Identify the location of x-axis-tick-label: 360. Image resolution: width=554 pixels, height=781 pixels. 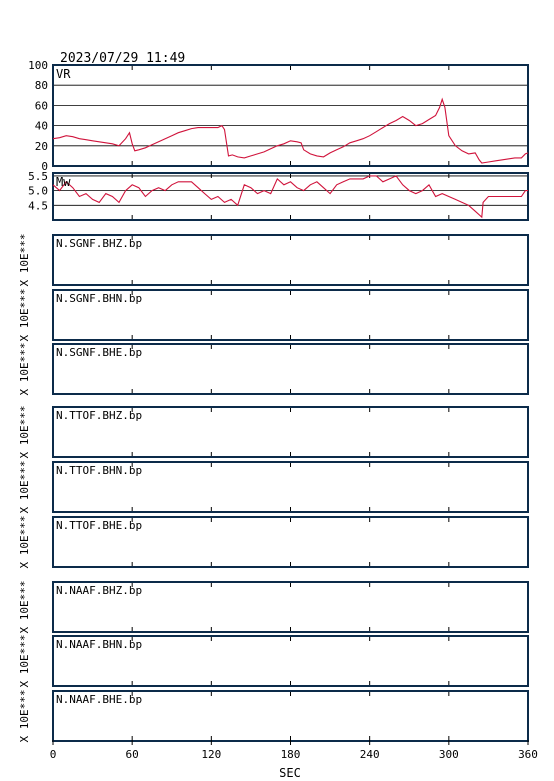
(528, 754).